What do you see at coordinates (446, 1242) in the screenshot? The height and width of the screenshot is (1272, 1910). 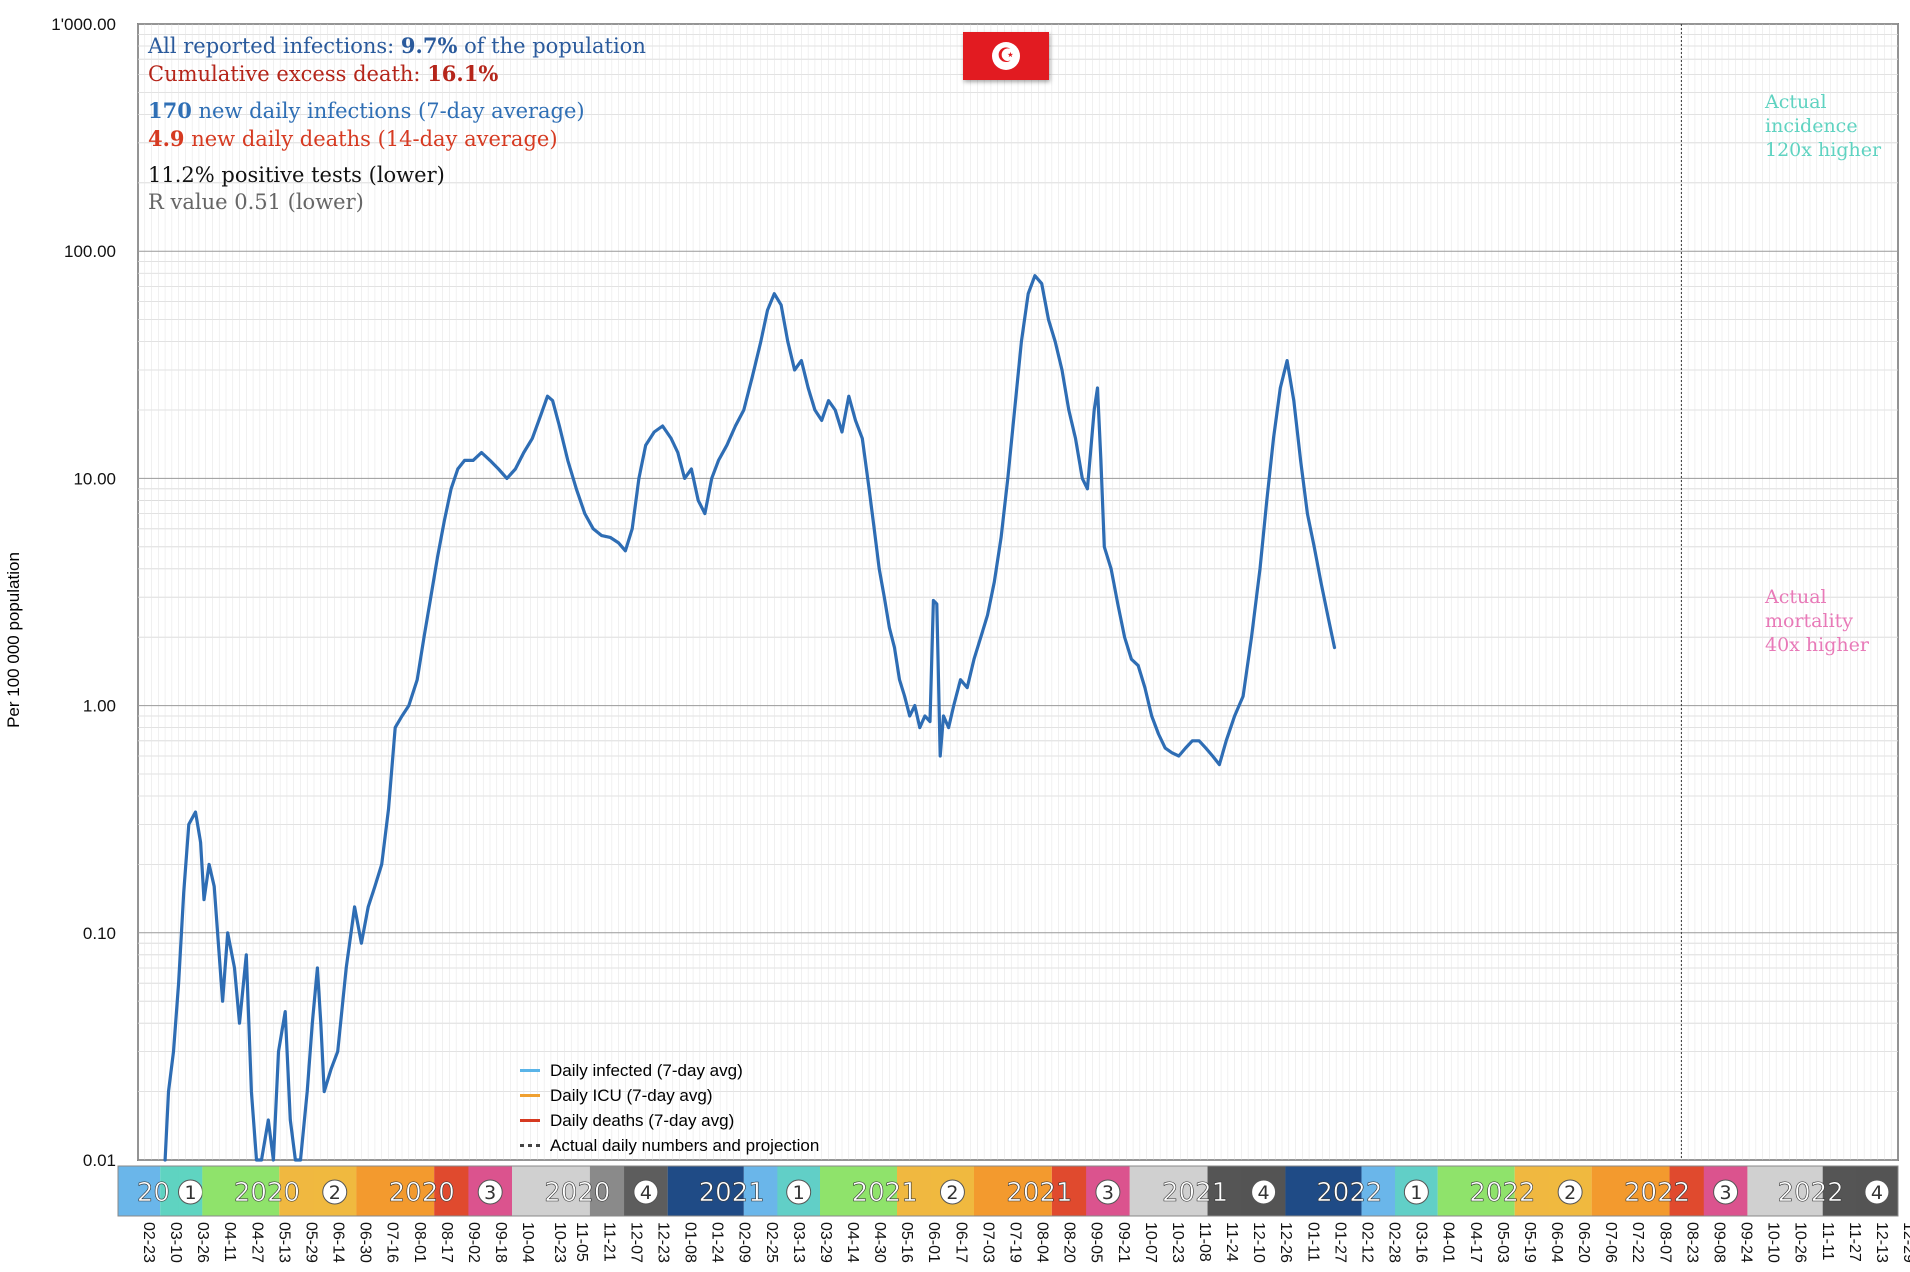 I see `x-tick-label: 08-17` at bounding box center [446, 1242].